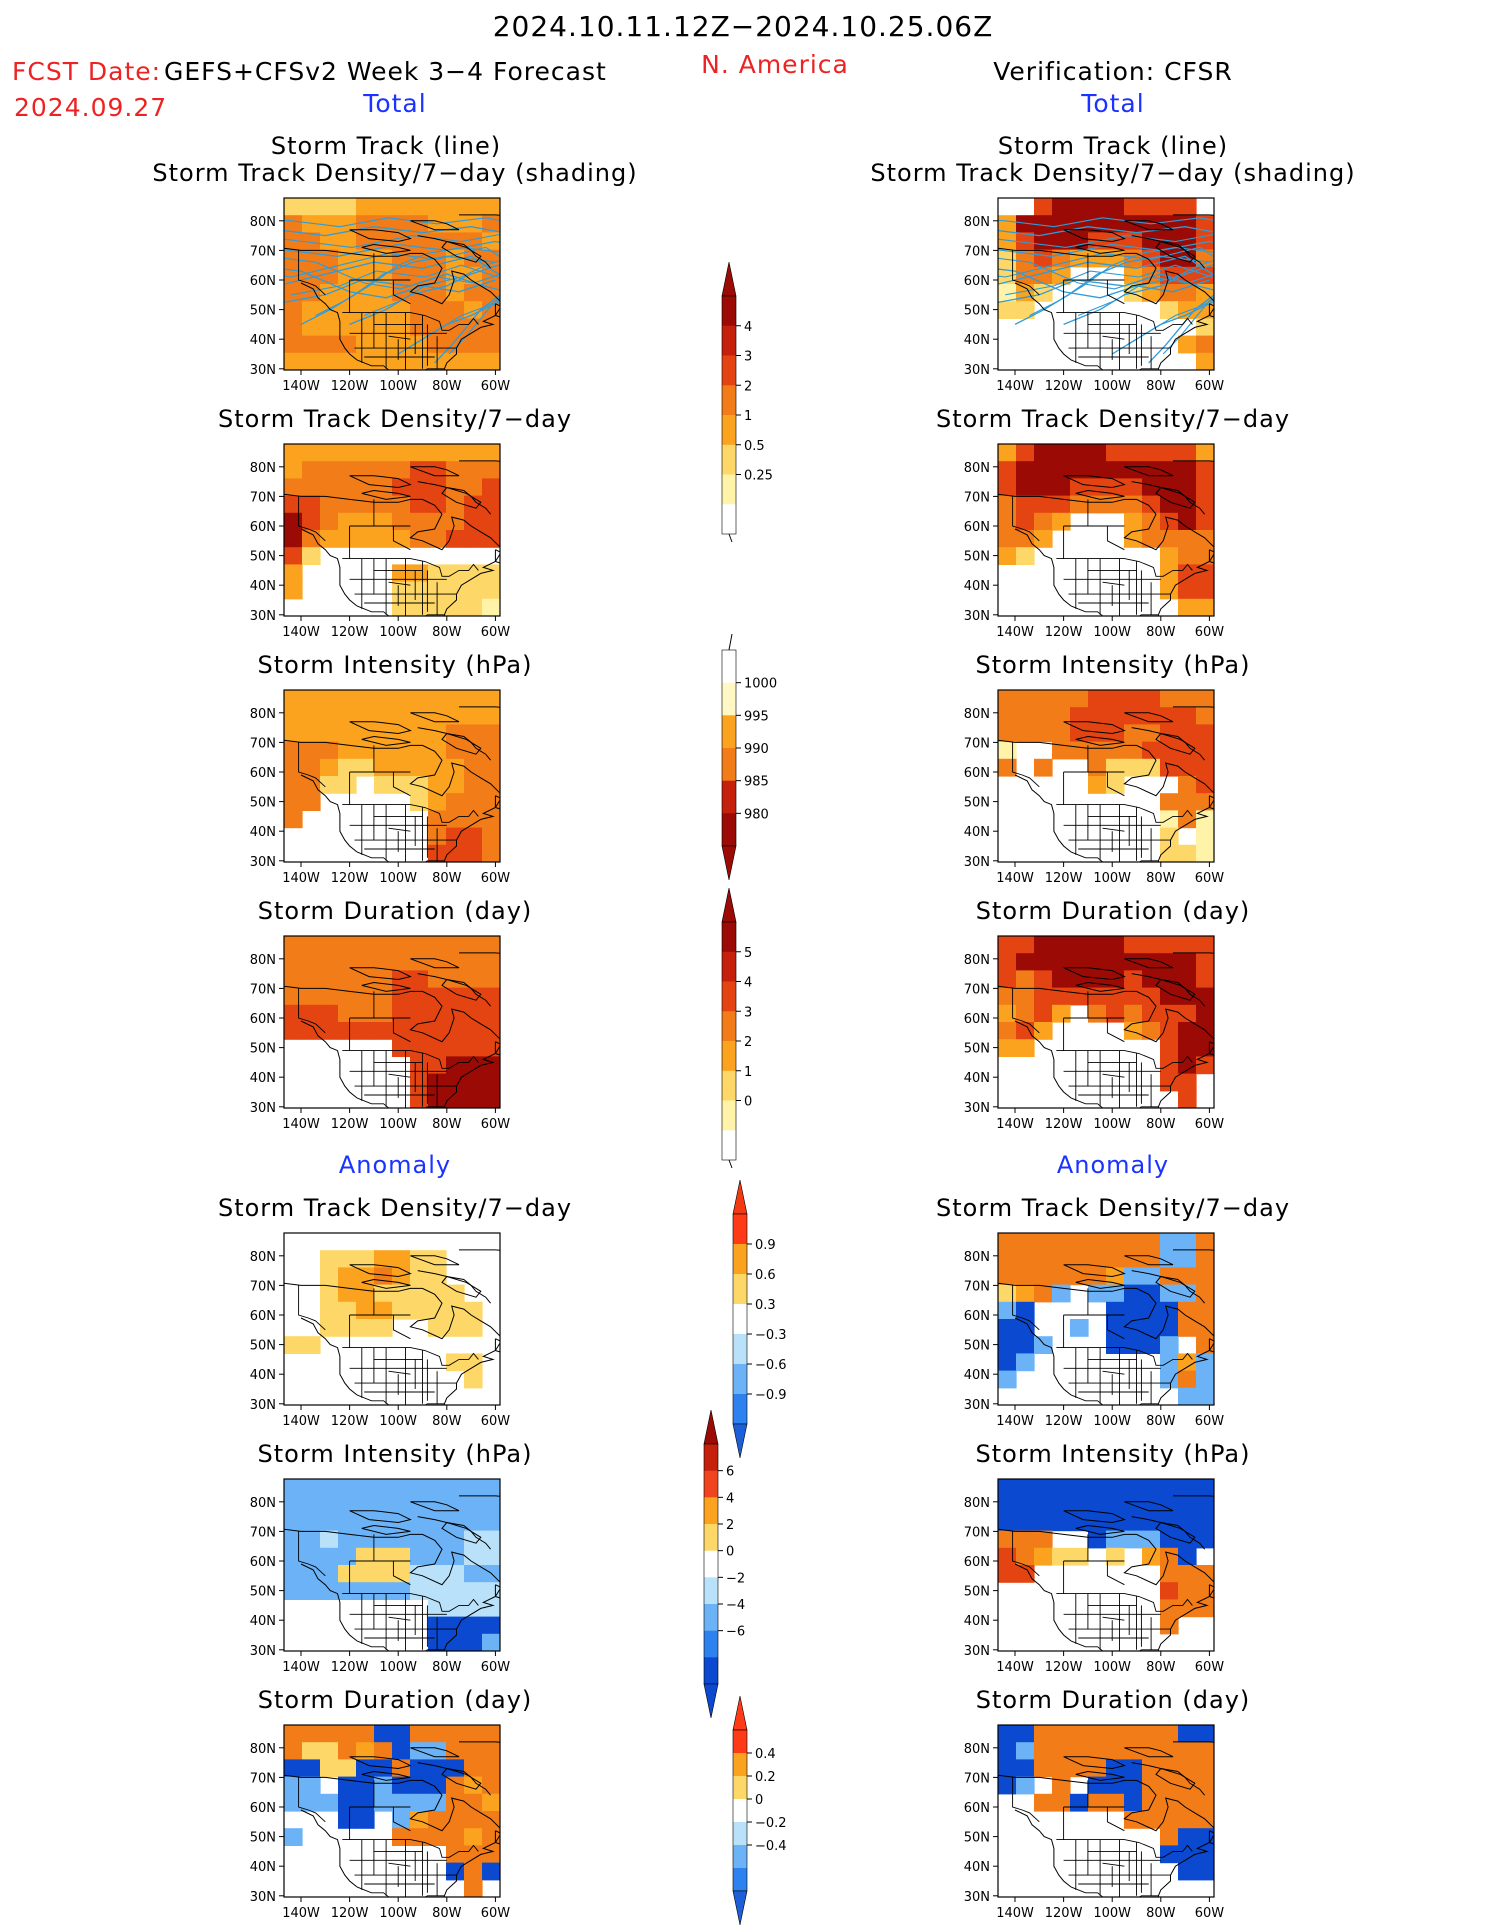 Image resolution: width=1487 pixels, height=1925 pixels. I want to click on storm-track-line, so click(1106, 248).